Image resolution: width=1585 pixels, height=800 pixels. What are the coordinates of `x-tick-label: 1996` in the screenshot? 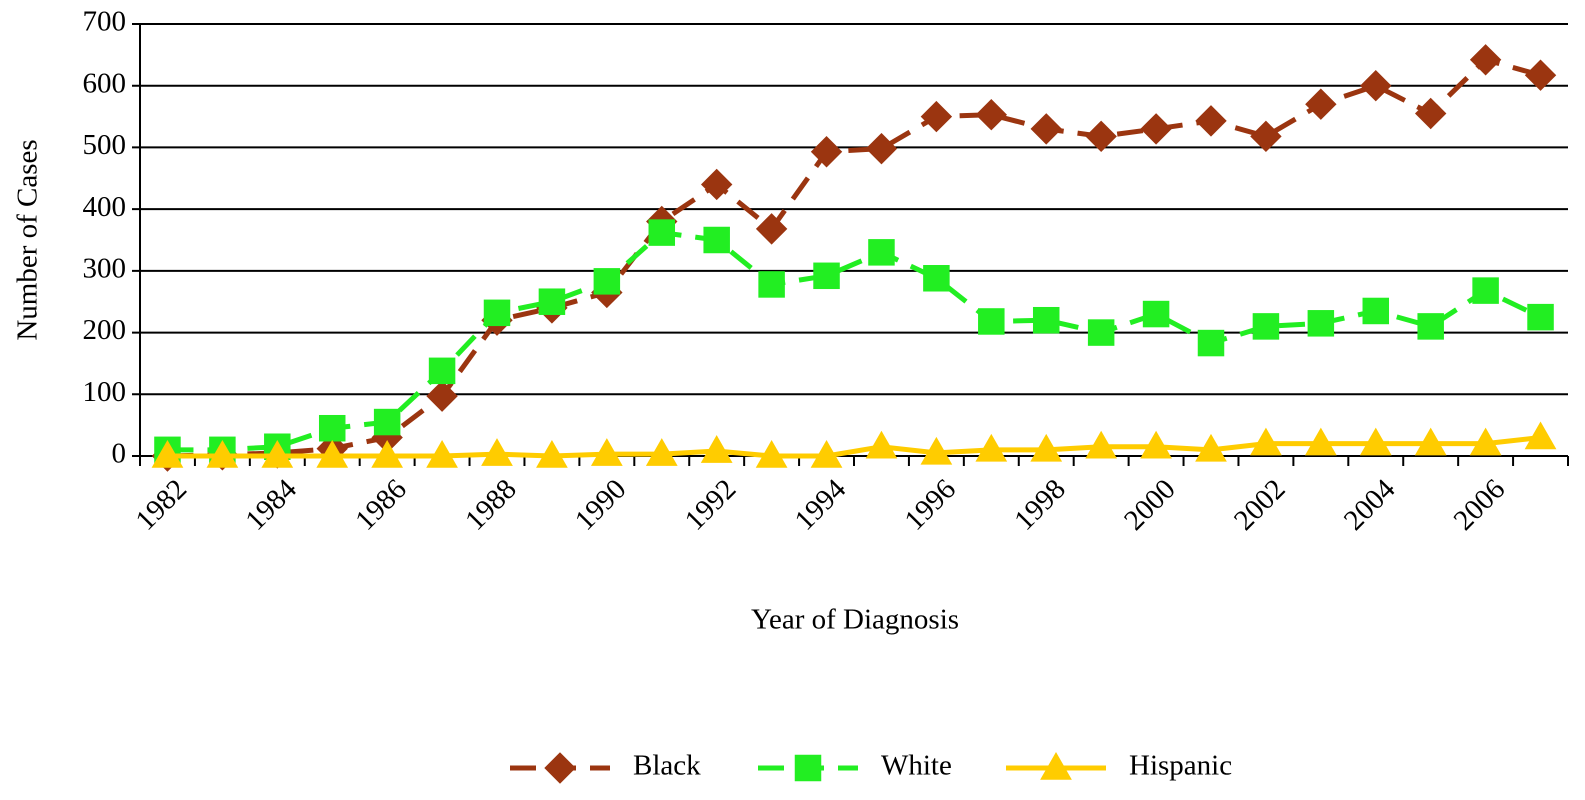 It's located at (930, 505).